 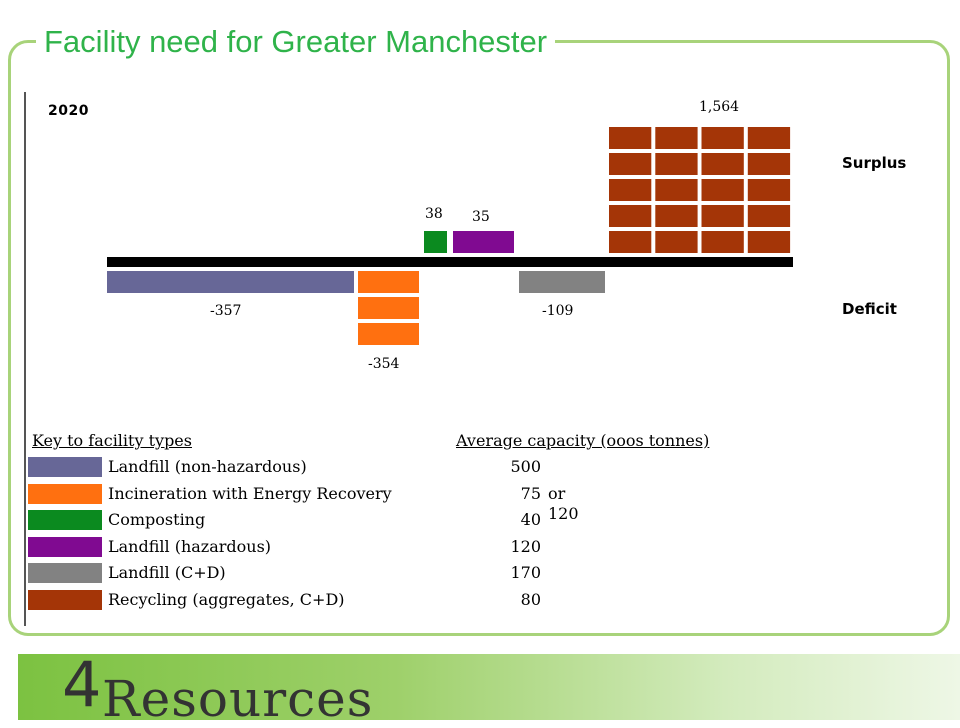 What do you see at coordinates (384, 364) in the screenshot?
I see `bar-value-label: -354` at bounding box center [384, 364].